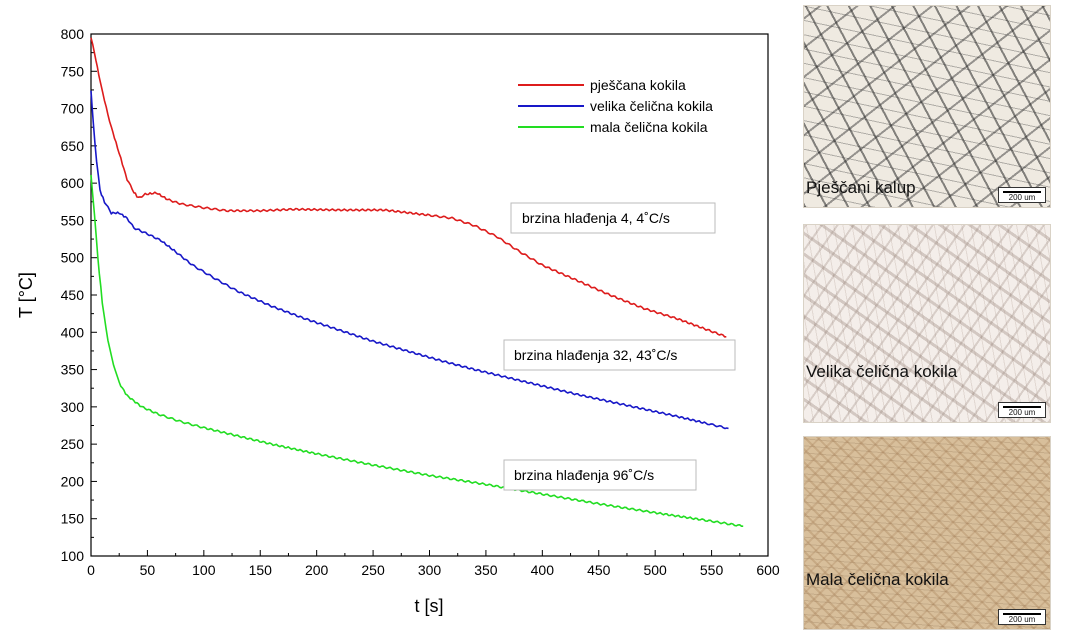 The image size is (1067, 630). What do you see at coordinates (73, 481) in the screenshot?
I see `y-tick-label: 200` at bounding box center [73, 481].